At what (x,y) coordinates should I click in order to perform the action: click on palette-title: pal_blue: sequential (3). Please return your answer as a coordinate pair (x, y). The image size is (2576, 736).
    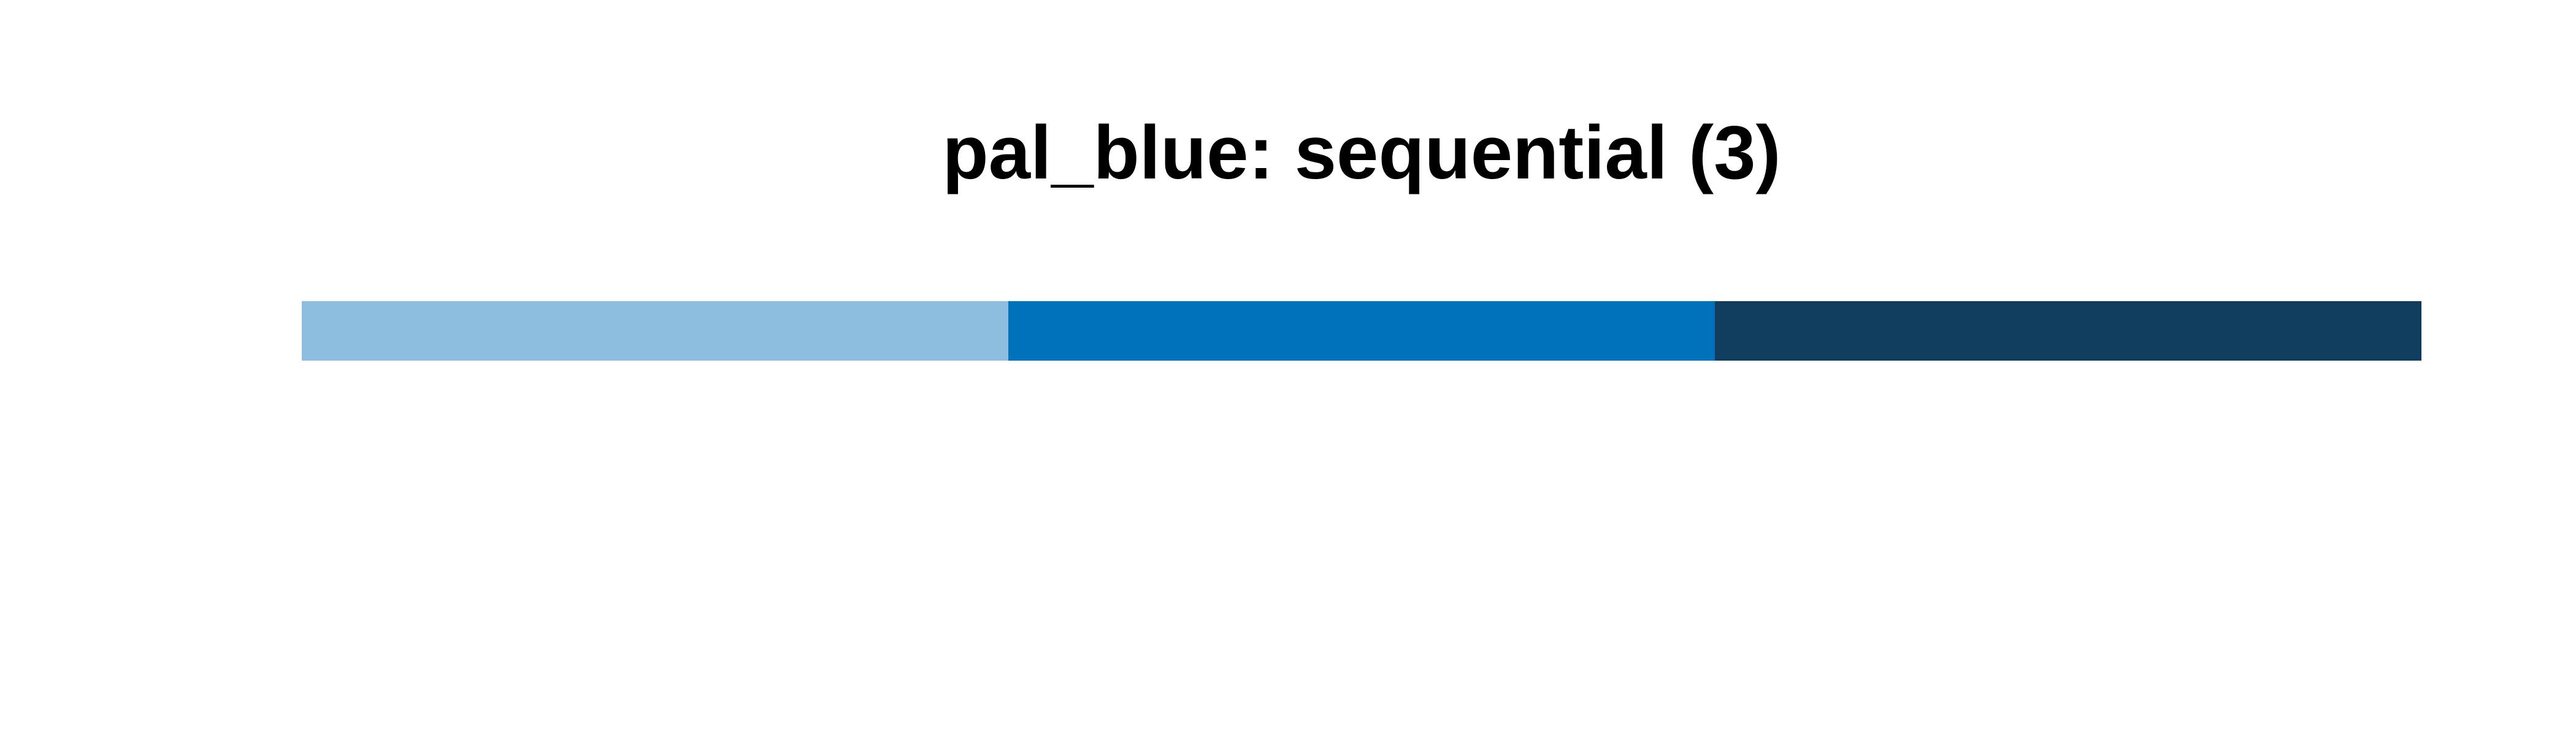
    Looking at the image, I should click on (1361, 153).